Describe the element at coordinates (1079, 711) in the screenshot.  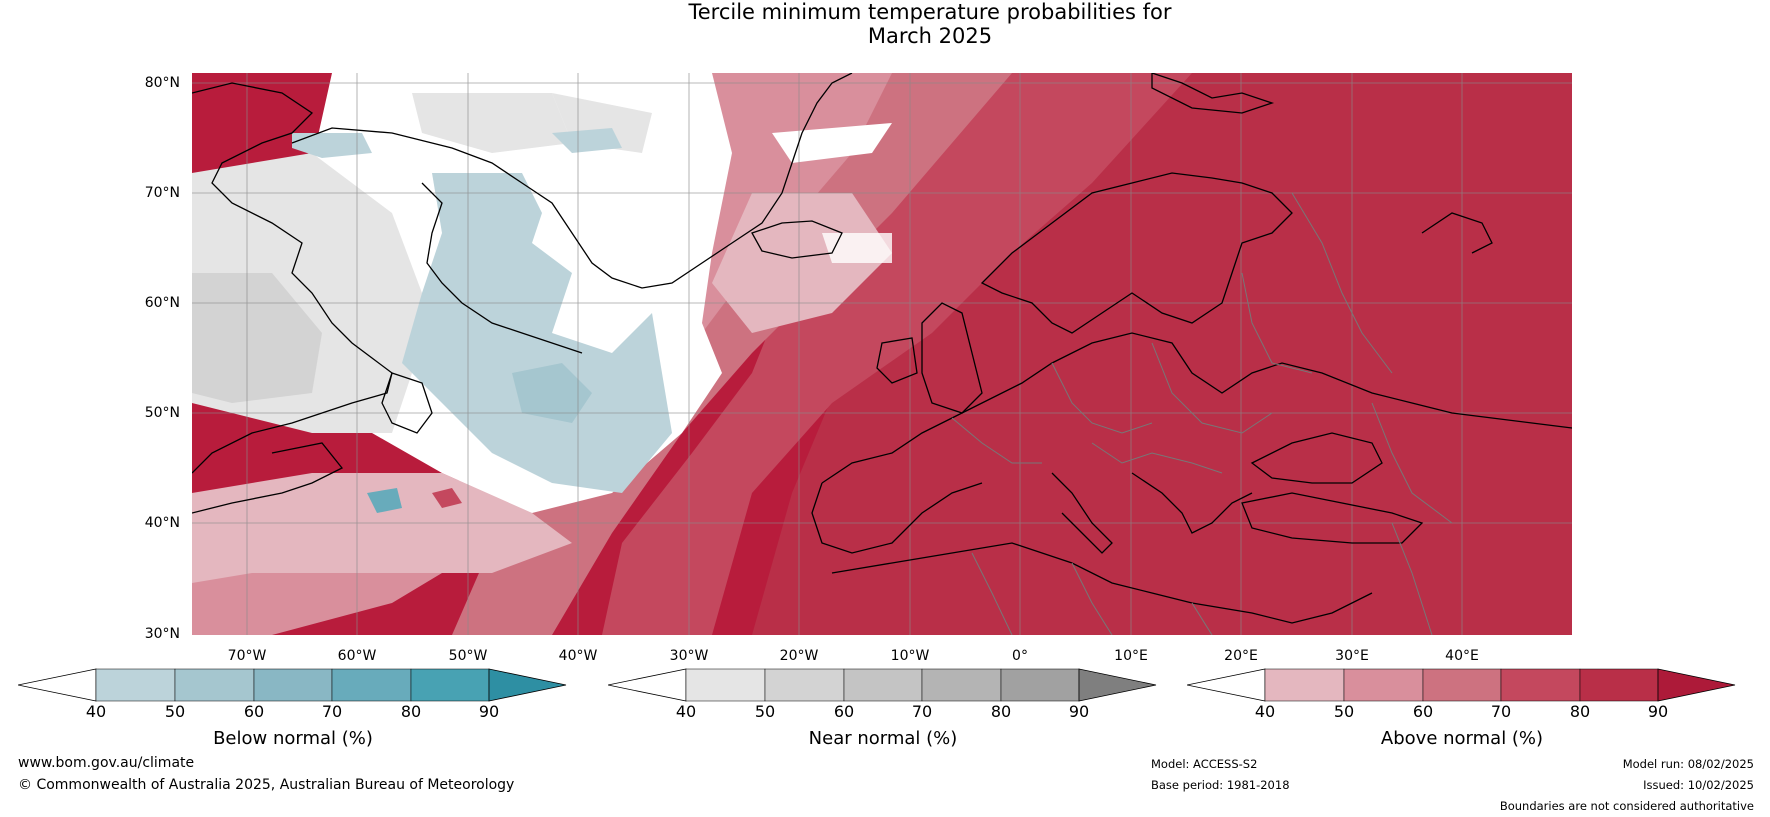
I see `near-tick-90: 90` at that location.